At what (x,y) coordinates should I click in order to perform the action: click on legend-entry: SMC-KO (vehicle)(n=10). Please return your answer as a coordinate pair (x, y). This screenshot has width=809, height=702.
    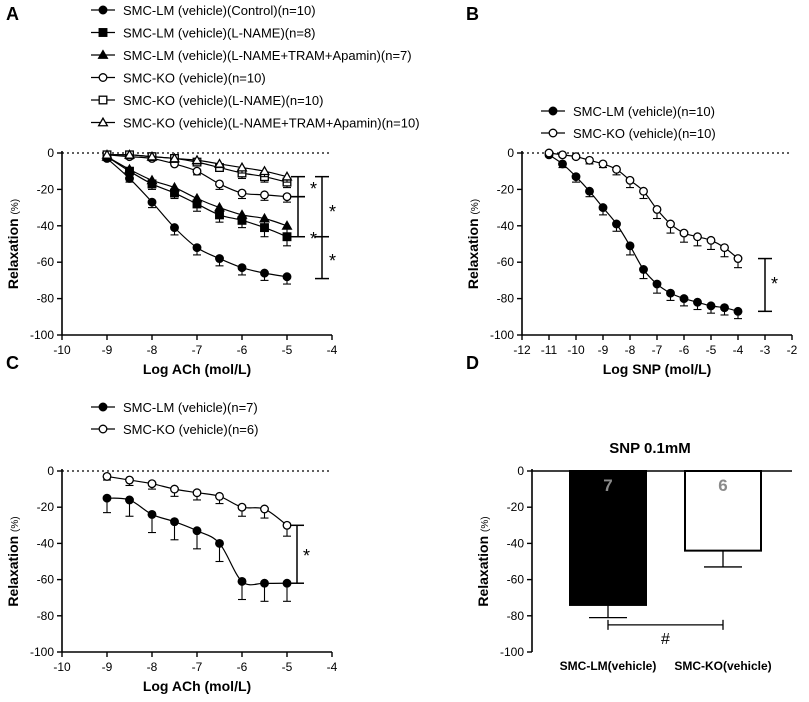
    Looking at the image, I should click on (194, 78).